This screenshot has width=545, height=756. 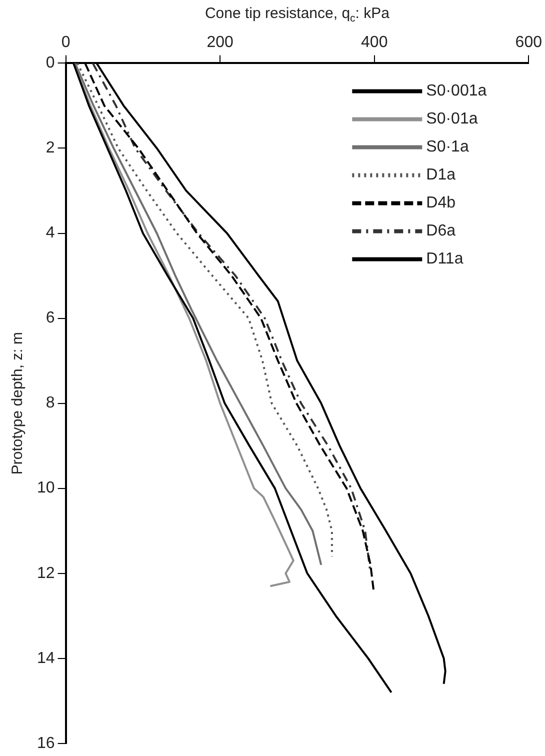 What do you see at coordinates (441, 175) in the screenshot?
I see `legend-label: D1a` at bounding box center [441, 175].